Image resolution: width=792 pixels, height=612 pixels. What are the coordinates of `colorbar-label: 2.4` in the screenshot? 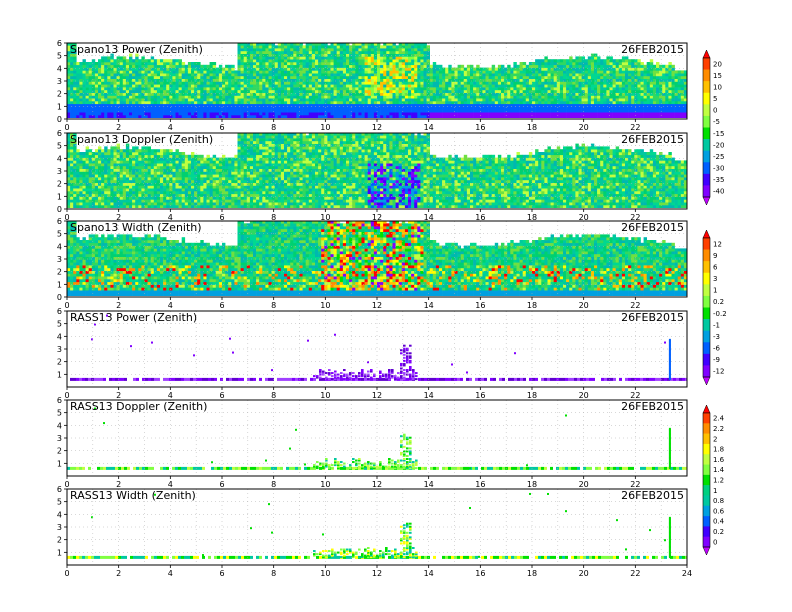 It's located at (719, 419).